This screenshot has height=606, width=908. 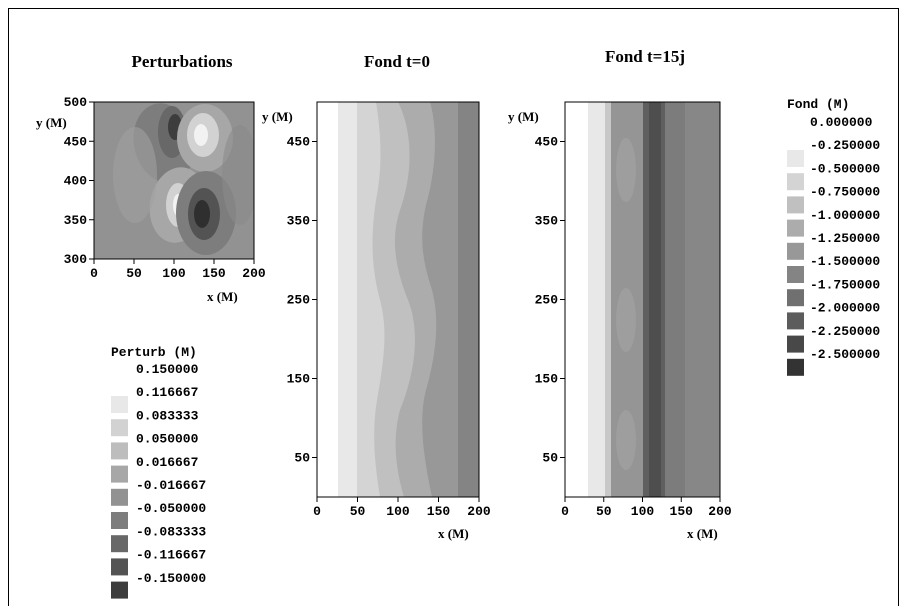 What do you see at coordinates (845, 308) in the screenshot?
I see `fond-legend-level: -2.000000` at bounding box center [845, 308].